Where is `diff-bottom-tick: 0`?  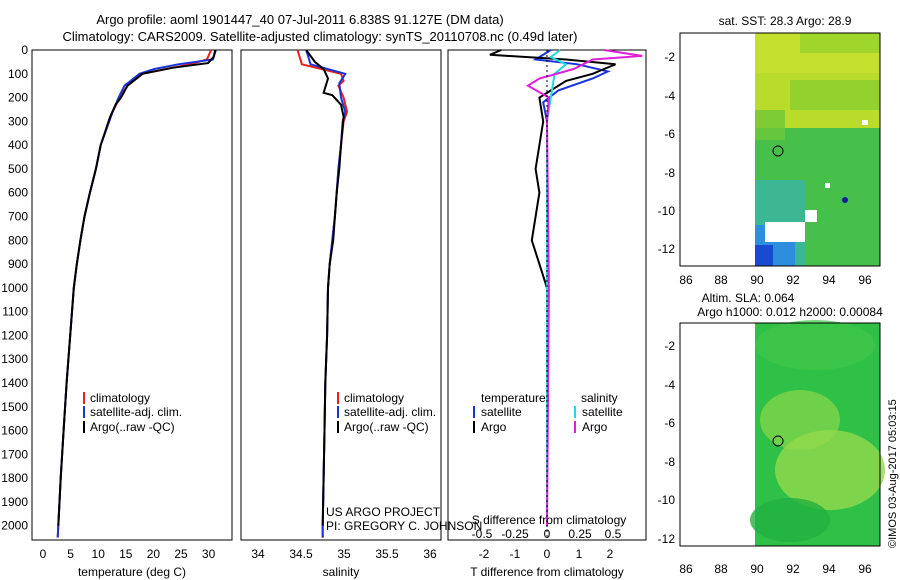
diff-bottom-tick: 0 is located at coordinates (547, 554).